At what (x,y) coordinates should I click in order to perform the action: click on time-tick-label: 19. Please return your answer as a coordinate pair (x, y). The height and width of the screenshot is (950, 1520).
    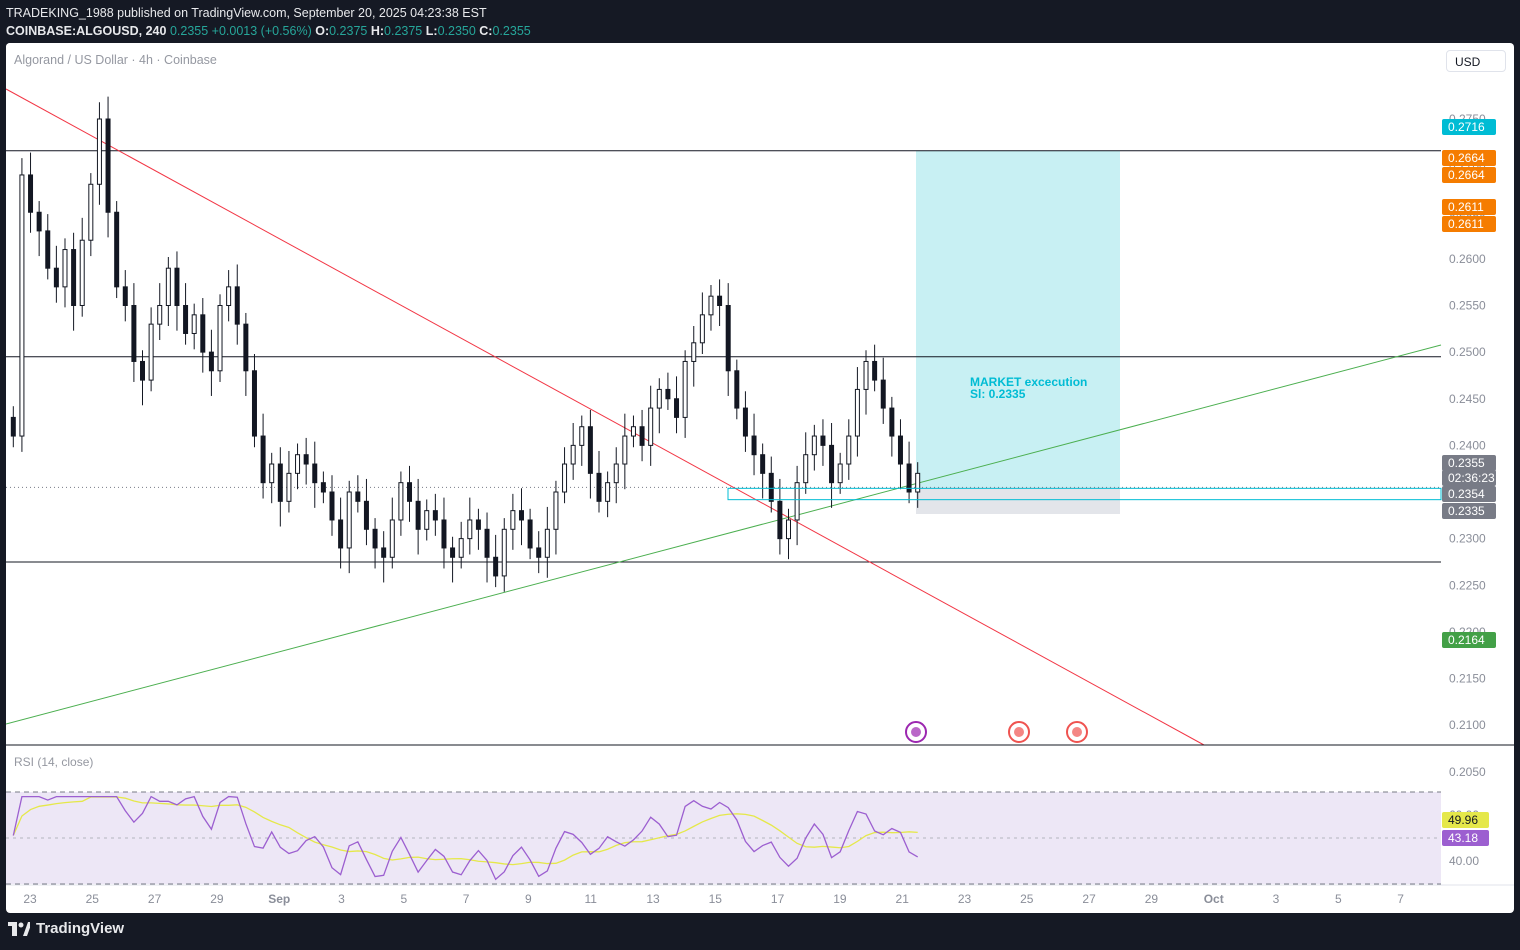
    Looking at the image, I should click on (840, 899).